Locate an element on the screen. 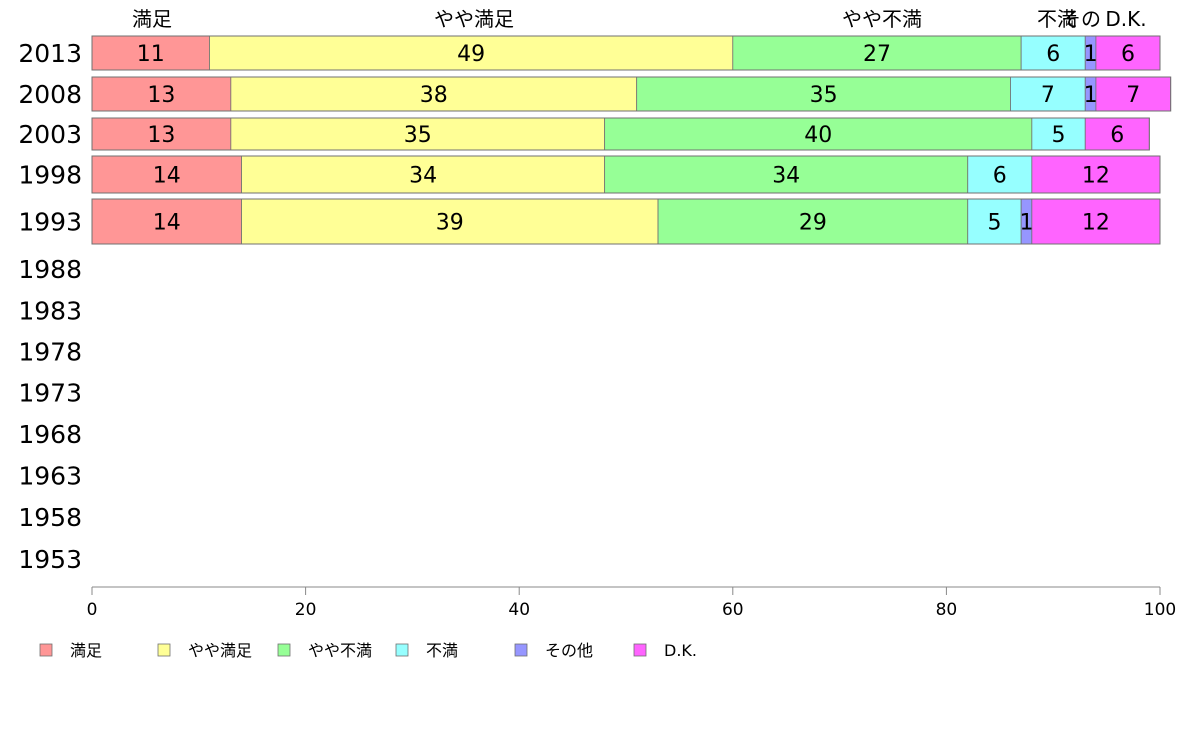  segment-label-1998-1: 34 is located at coordinates (423, 176).